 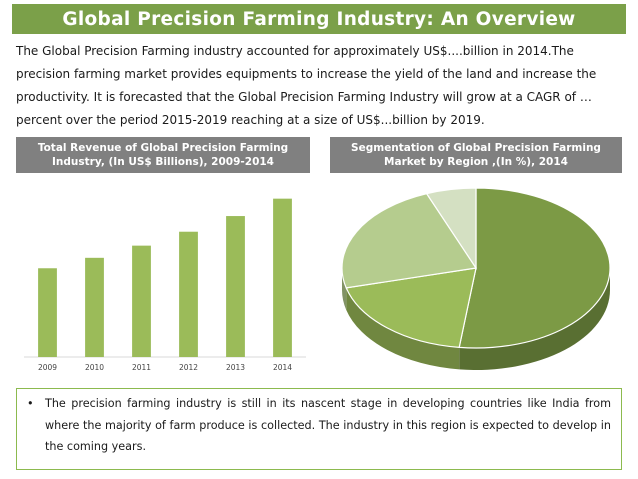 What do you see at coordinates (47, 312) in the screenshot?
I see `bar-2009` at bounding box center [47, 312].